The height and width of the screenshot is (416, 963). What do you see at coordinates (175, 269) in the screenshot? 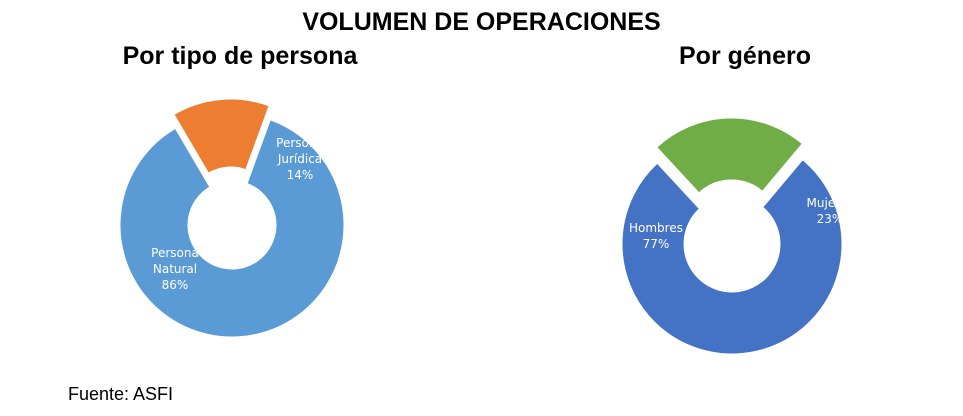
I see `slice-label-persona-natural: Persona Natural 86%` at bounding box center [175, 269].